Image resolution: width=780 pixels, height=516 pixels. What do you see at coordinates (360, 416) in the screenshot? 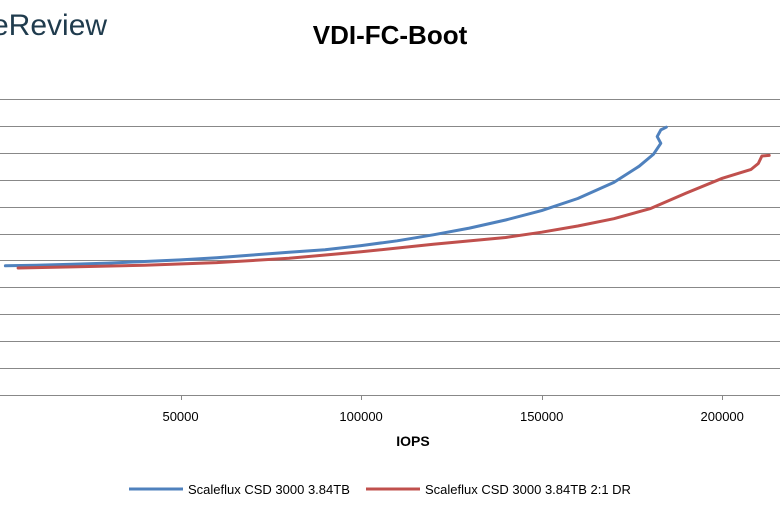
I see `x-tick-label: 100000` at bounding box center [360, 416].